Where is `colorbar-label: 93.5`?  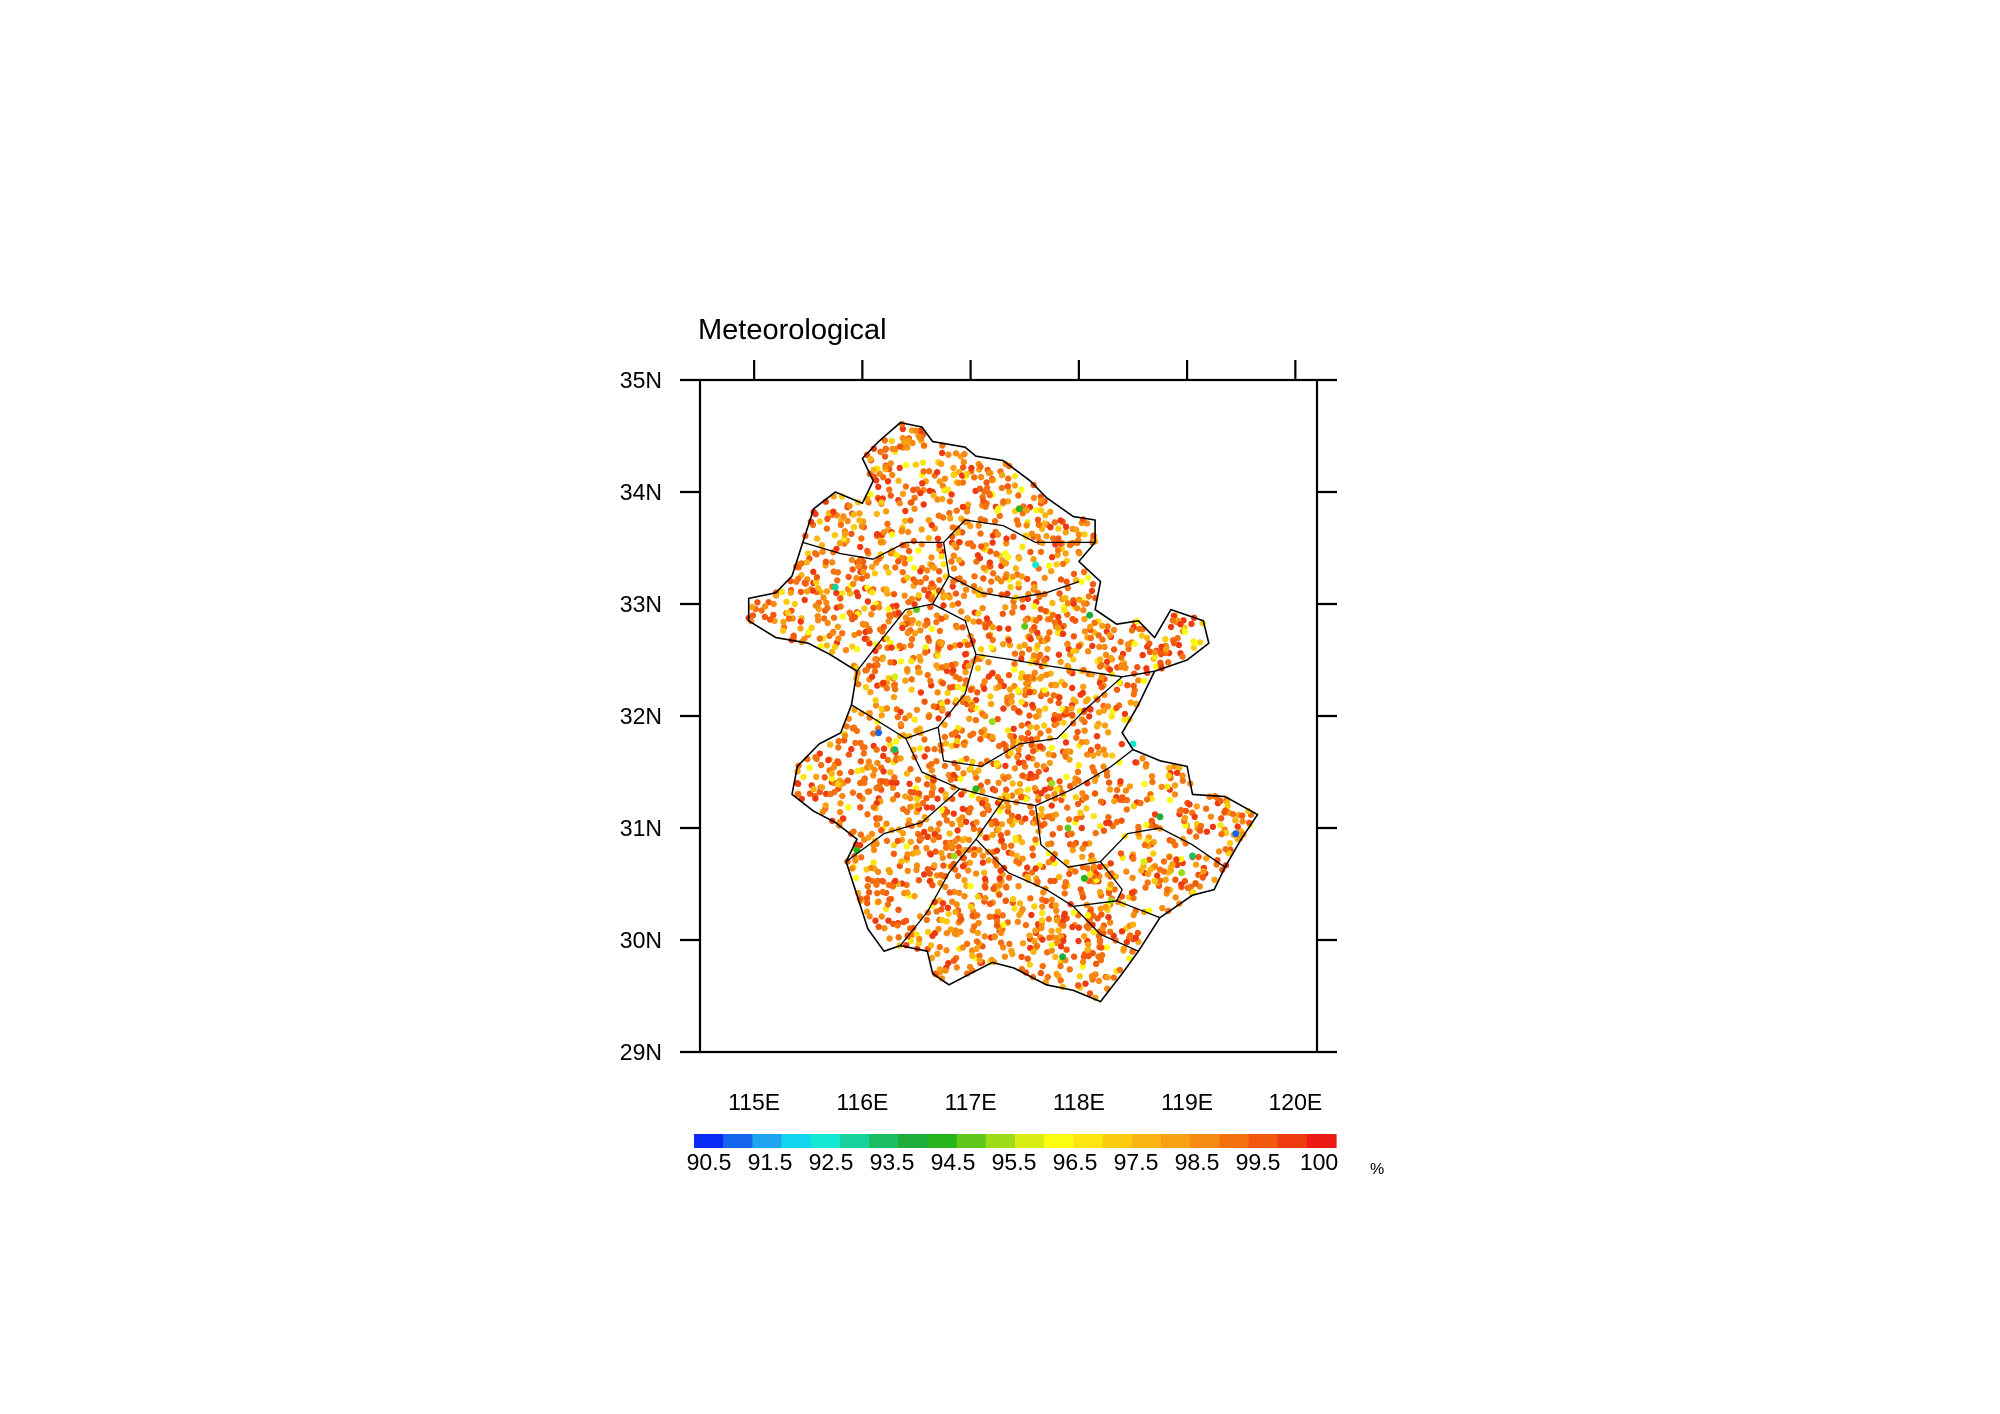
colorbar-label: 93.5 is located at coordinates (892, 1162).